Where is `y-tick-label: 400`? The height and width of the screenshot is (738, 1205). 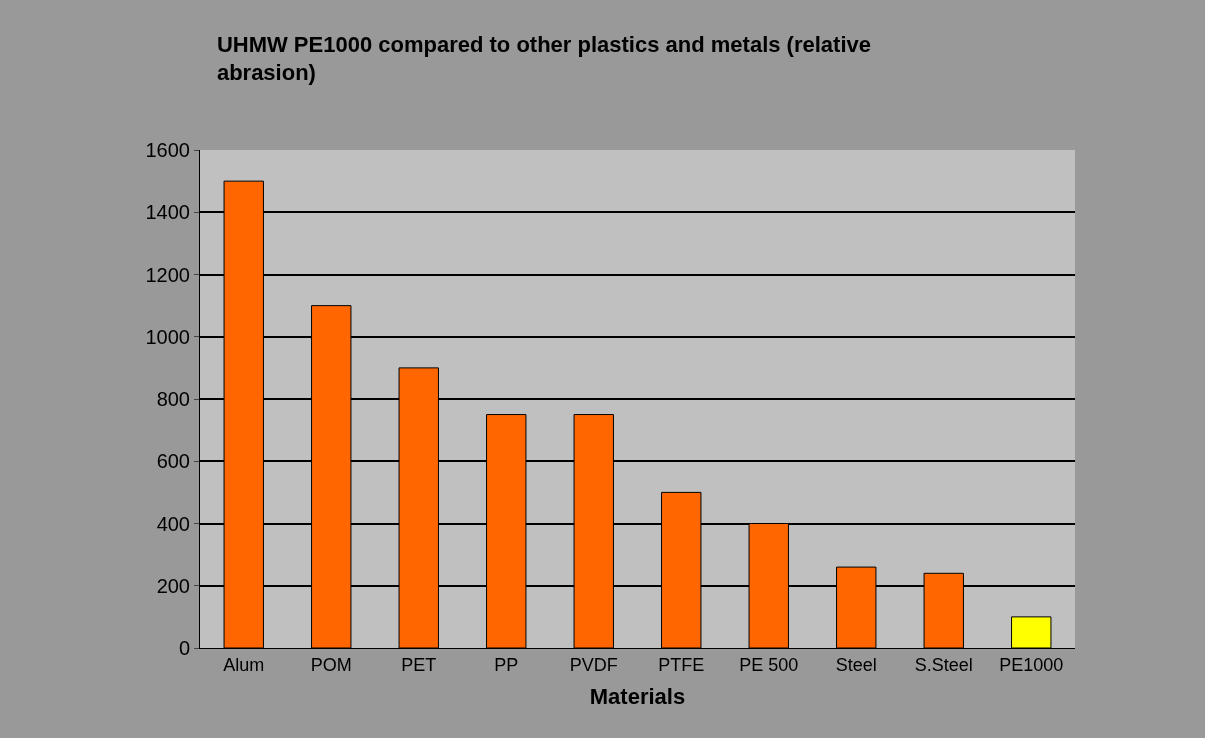
y-tick-label: 400 is located at coordinates (173, 523).